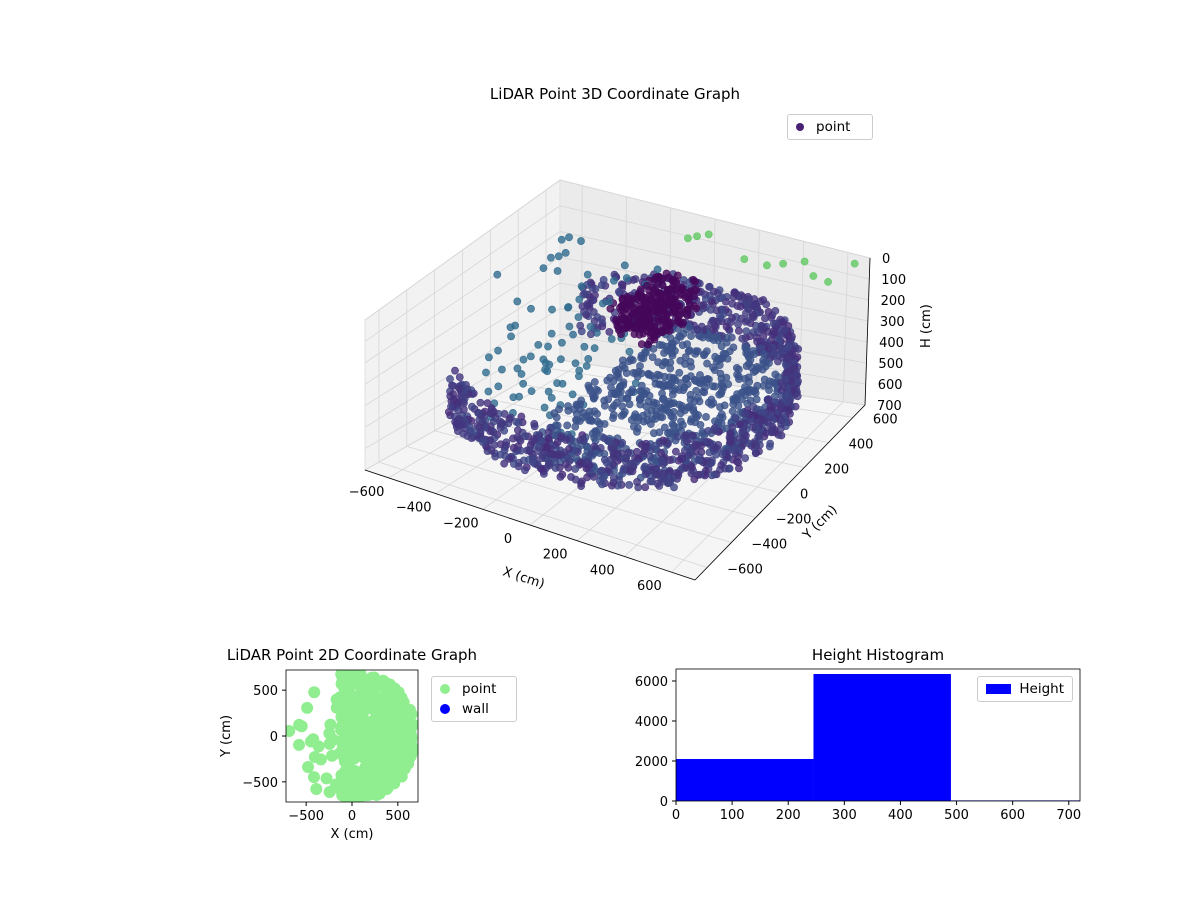 Image resolution: width=1200 pixels, height=900 pixels. What do you see at coordinates (956, 815) in the screenshot?
I see `x-tick-label: 500` at bounding box center [956, 815].